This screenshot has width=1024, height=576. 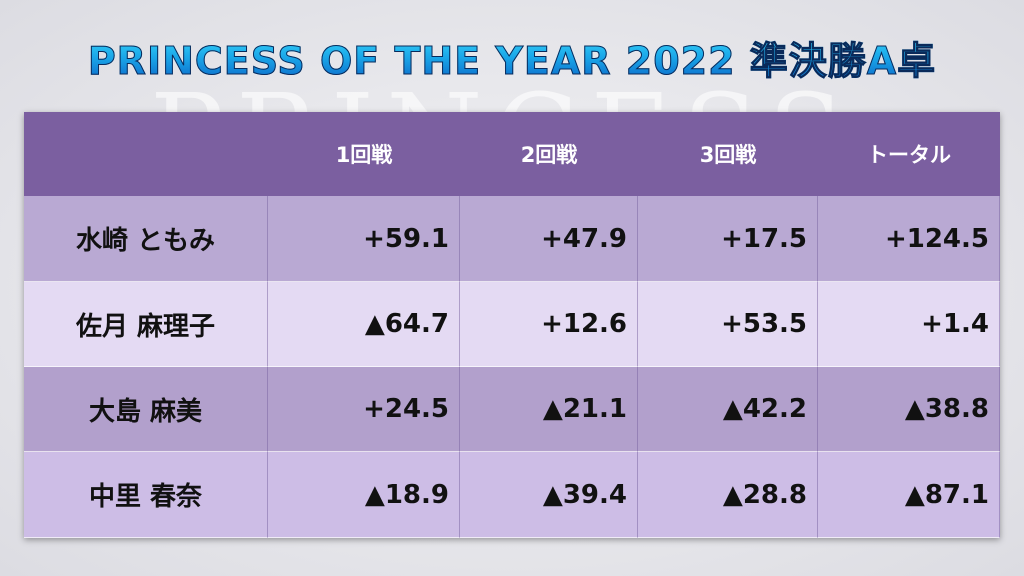 What do you see at coordinates (549, 239) in the screenshot?
I see `score-cell: +47.9` at bounding box center [549, 239].